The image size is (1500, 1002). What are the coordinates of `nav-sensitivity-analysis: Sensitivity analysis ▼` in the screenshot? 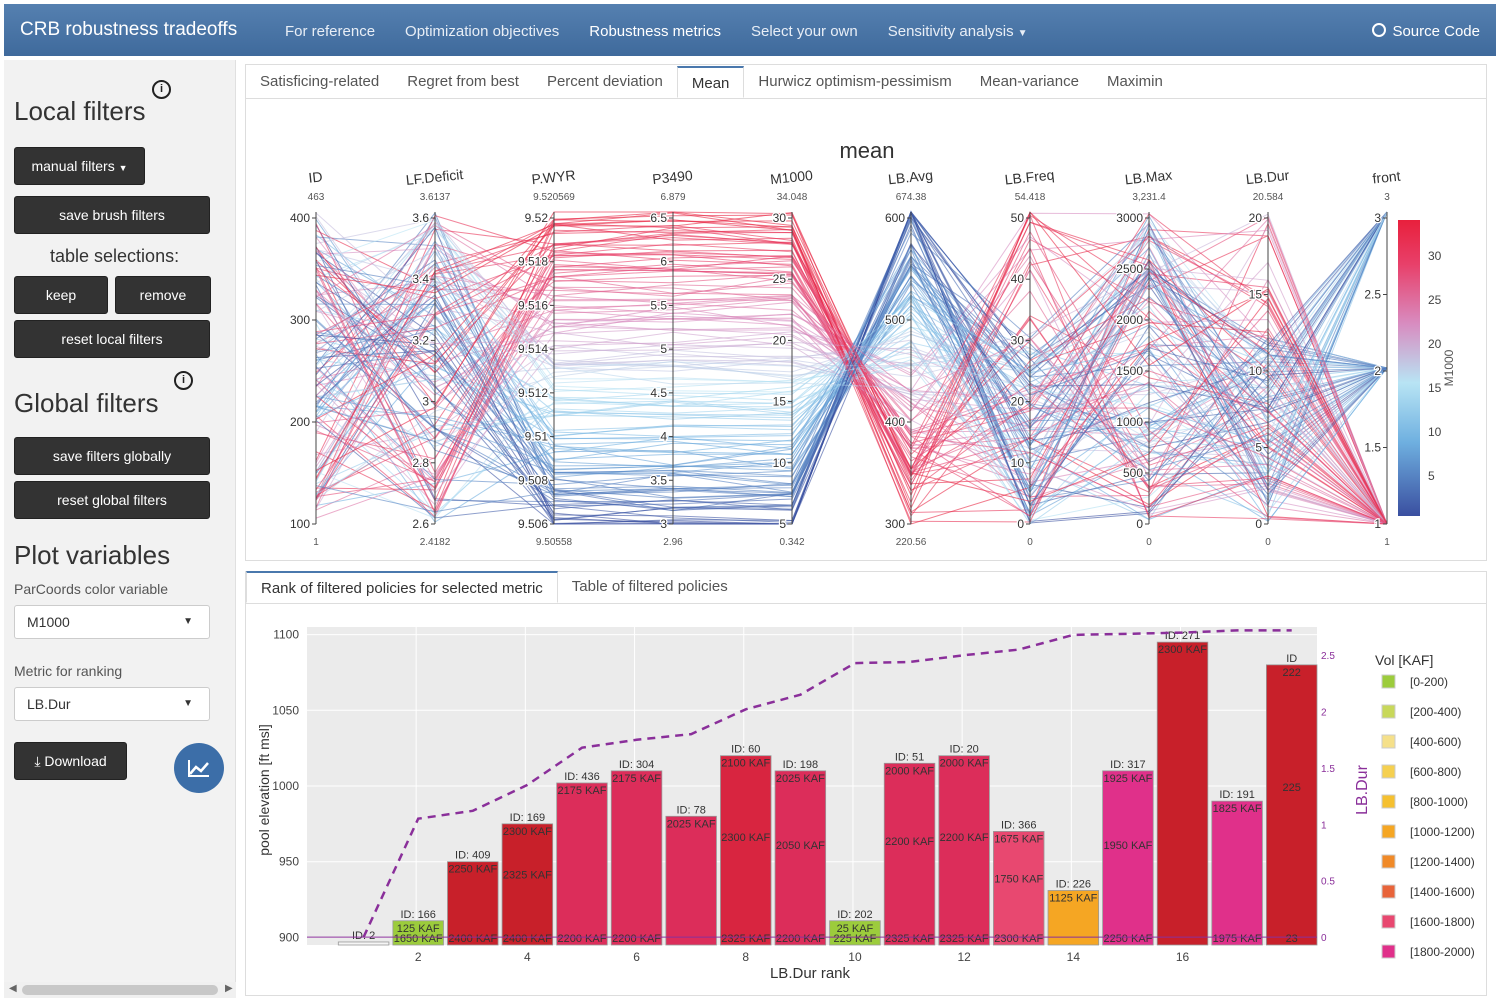 It's located at (958, 30).